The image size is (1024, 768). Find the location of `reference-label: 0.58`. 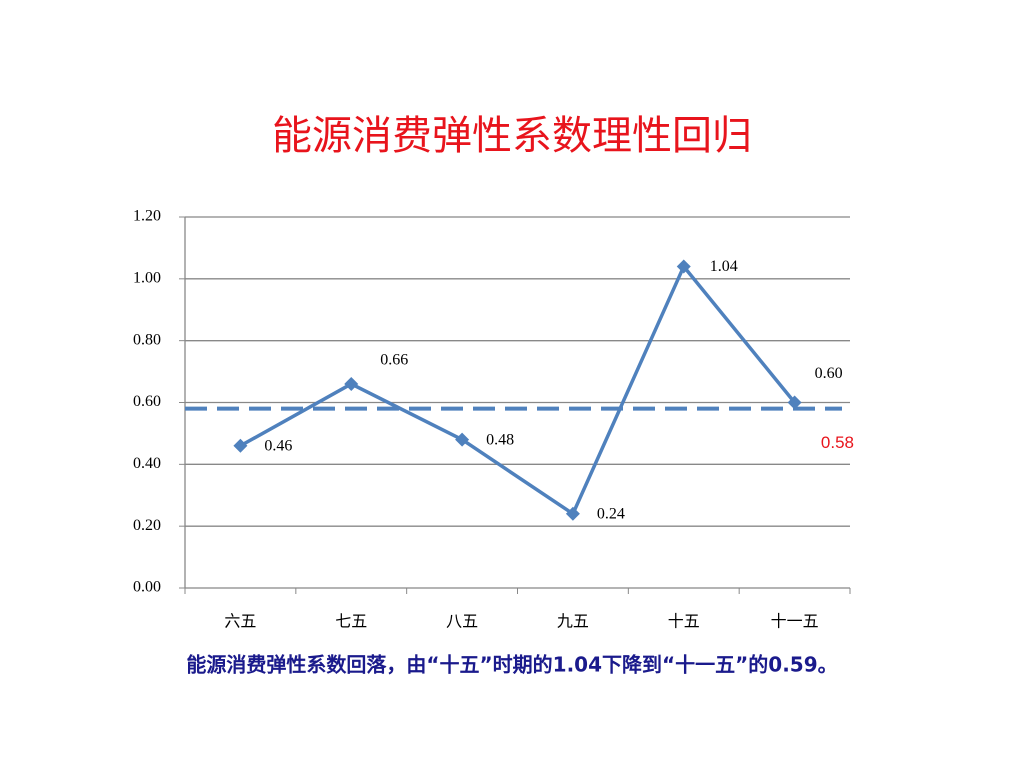

reference-label: 0.58 is located at coordinates (837, 442).